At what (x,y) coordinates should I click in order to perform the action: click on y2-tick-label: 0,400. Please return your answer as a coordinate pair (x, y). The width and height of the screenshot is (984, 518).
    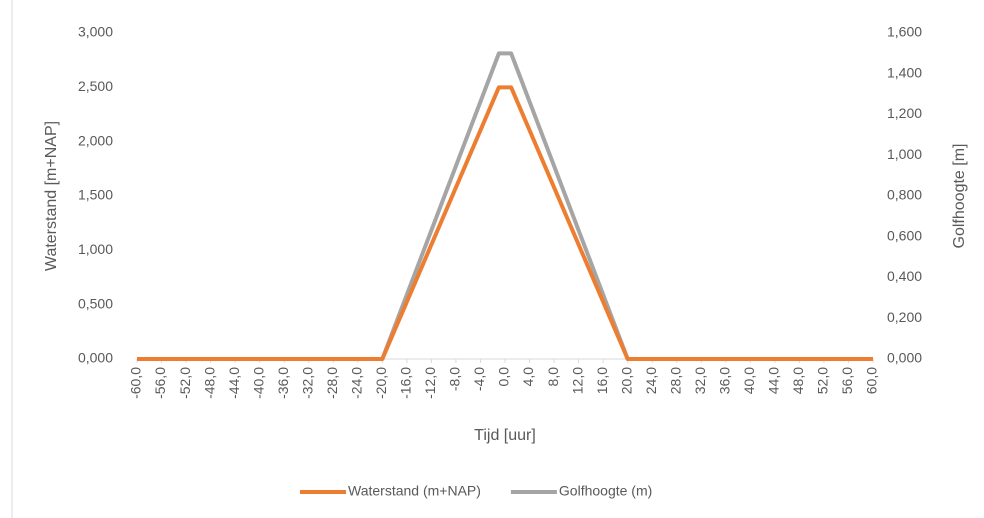
    Looking at the image, I should click on (904, 276).